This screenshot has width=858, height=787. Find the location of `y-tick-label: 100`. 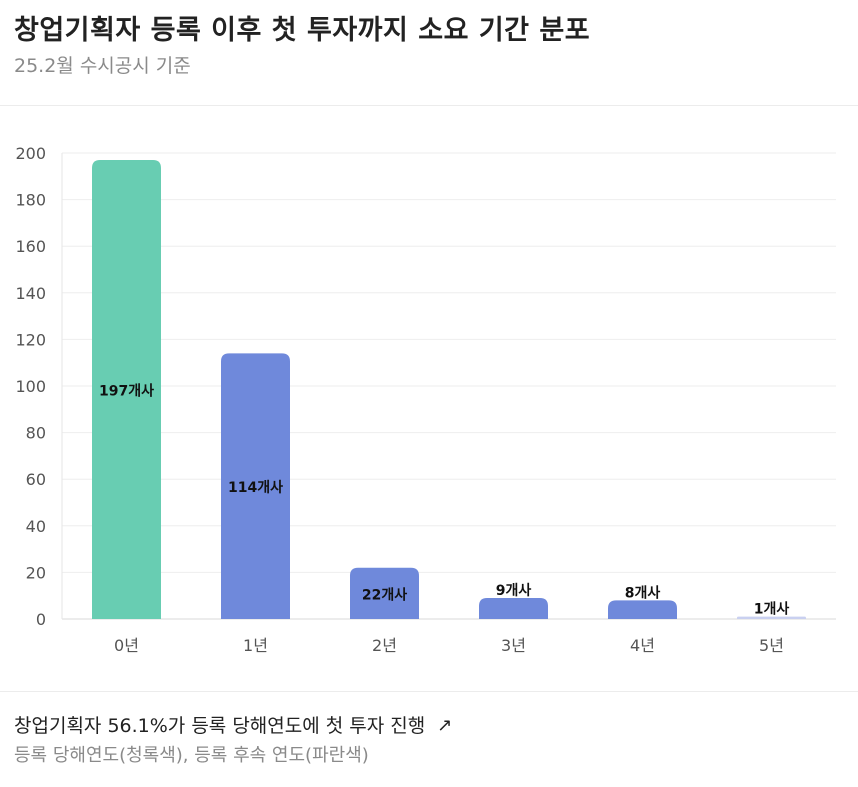

y-tick-label: 100 is located at coordinates (30, 386).